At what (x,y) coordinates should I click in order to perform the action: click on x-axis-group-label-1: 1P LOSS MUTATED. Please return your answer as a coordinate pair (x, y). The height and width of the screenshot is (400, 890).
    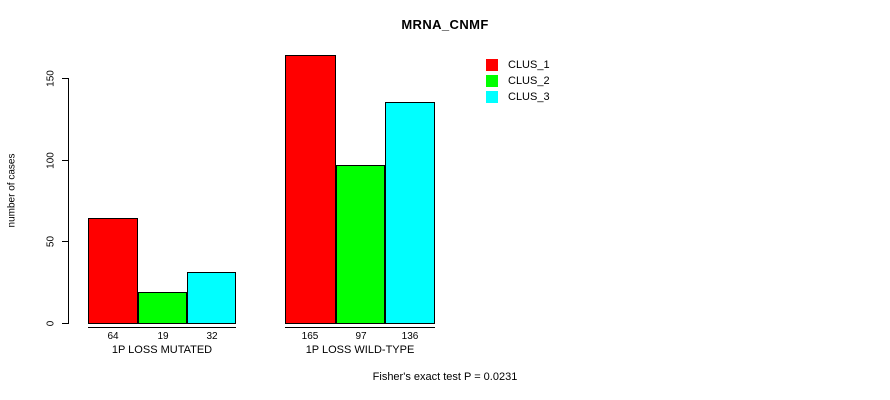
    Looking at the image, I should click on (162, 350).